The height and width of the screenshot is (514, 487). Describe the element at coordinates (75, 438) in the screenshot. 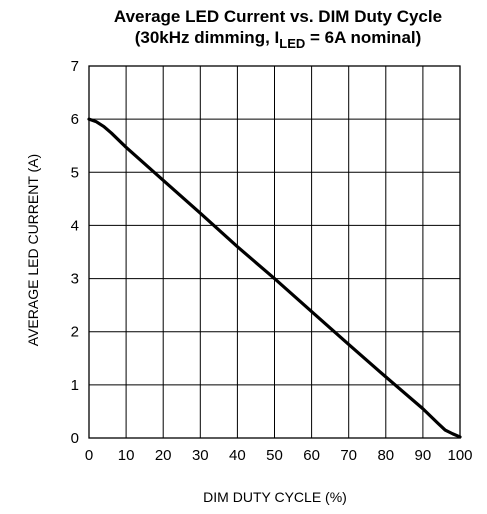

I see `y-tick-label: 0` at that location.